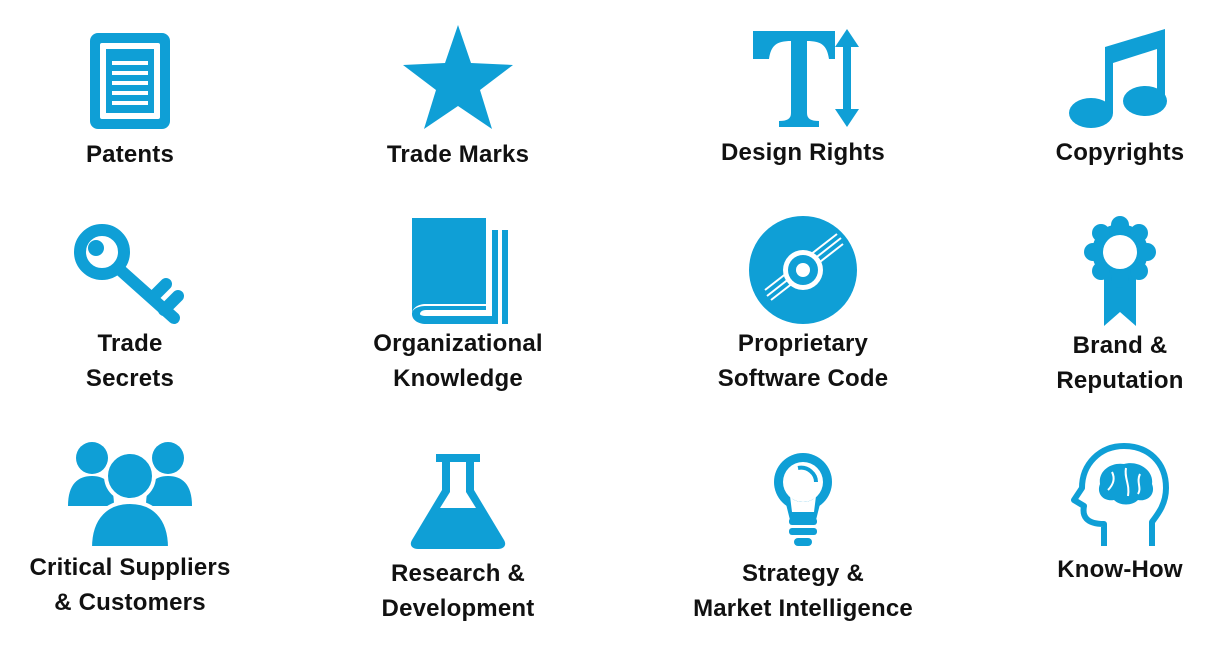 The height and width of the screenshot is (649, 1210). I want to click on item-label: Design Rights, so click(803, 152).